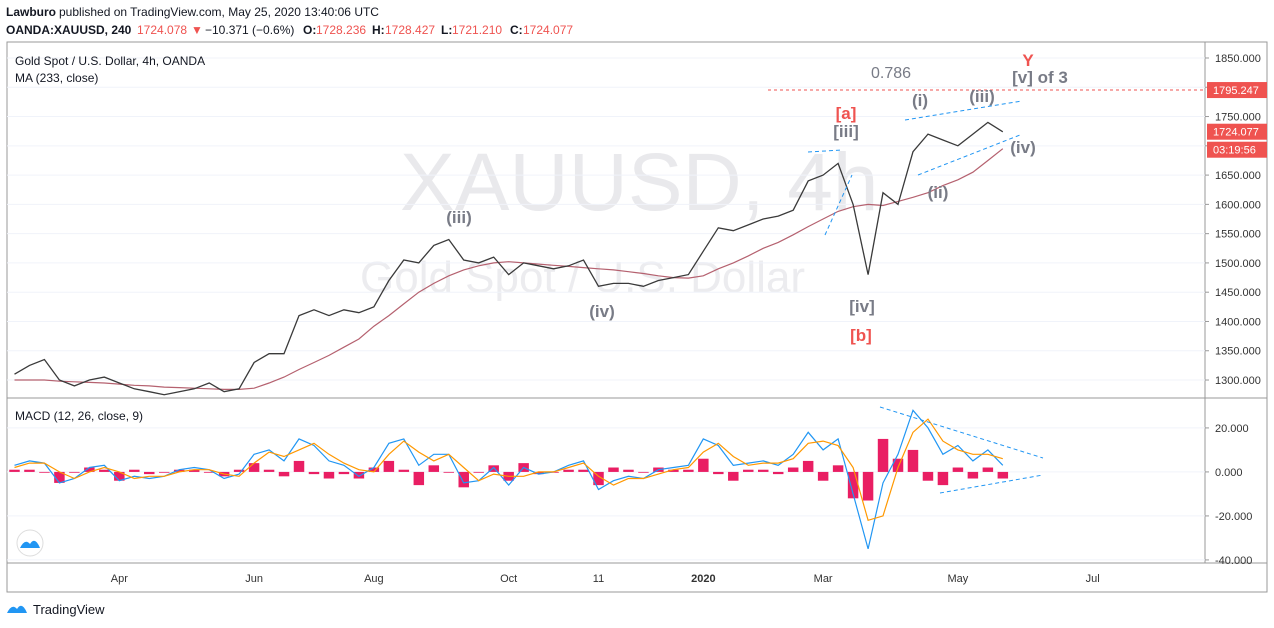 This screenshot has width=1274, height=628. Describe the element at coordinates (846, 113) in the screenshot. I see `annotation: [a]` at that location.